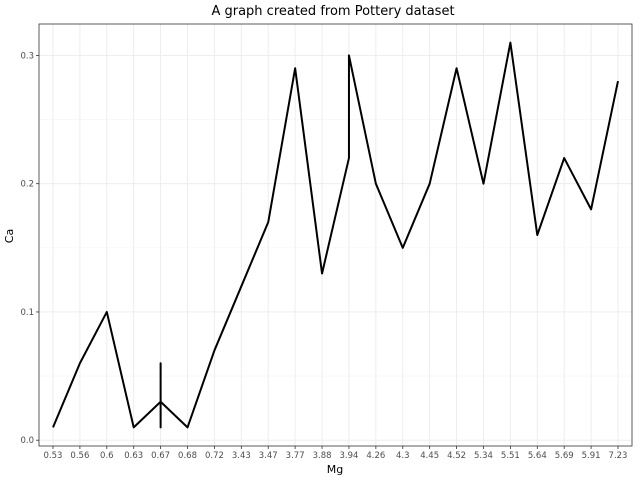 Image resolution: width=640 pixels, height=480 pixels. Describe the element at coordinates (537, 456) in the screenshot. I see `x-tick-label: 5.64` at that location.